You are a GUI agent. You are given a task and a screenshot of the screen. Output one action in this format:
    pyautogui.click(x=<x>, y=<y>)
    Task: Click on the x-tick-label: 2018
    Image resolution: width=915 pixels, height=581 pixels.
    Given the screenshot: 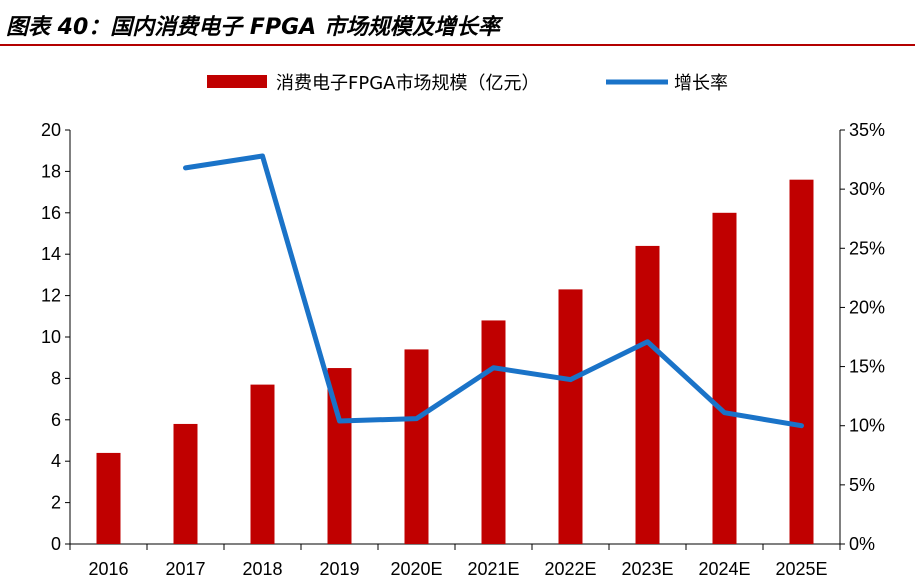 What is the action you would take?
    pyautogui.click(x=262, y=569)
    